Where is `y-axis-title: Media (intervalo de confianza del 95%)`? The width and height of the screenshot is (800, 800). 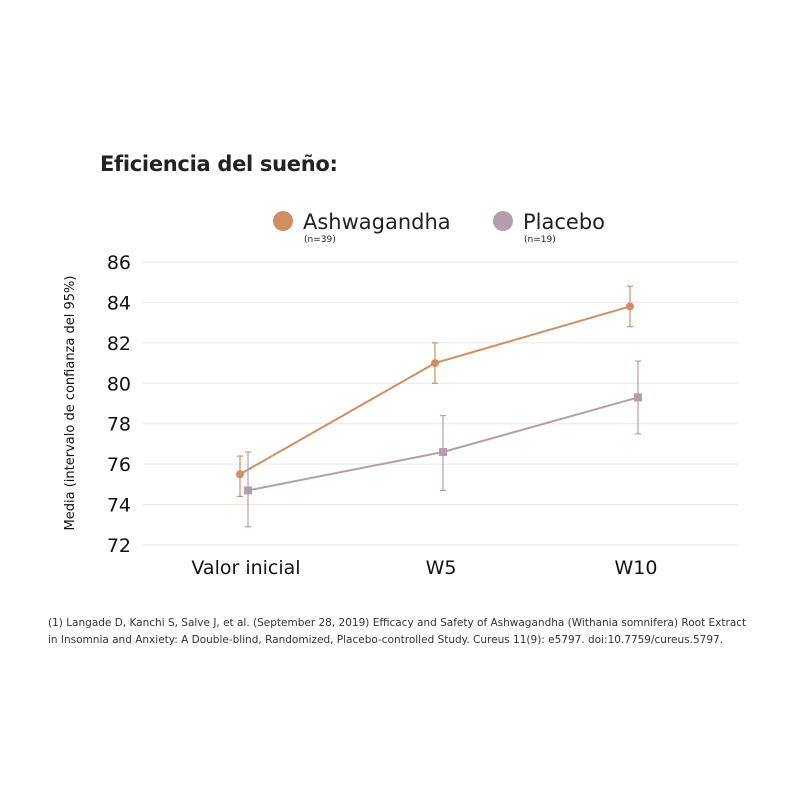 y-axis-title: Media (intervalo de confianza del 95%) is located at coordinates (70, 403).